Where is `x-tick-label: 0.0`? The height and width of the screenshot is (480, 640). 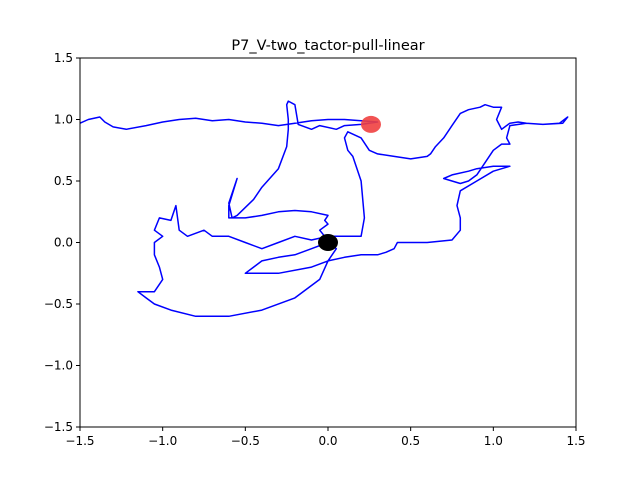 x-tick-label: 0.0 is located at coordinates (327, 441).